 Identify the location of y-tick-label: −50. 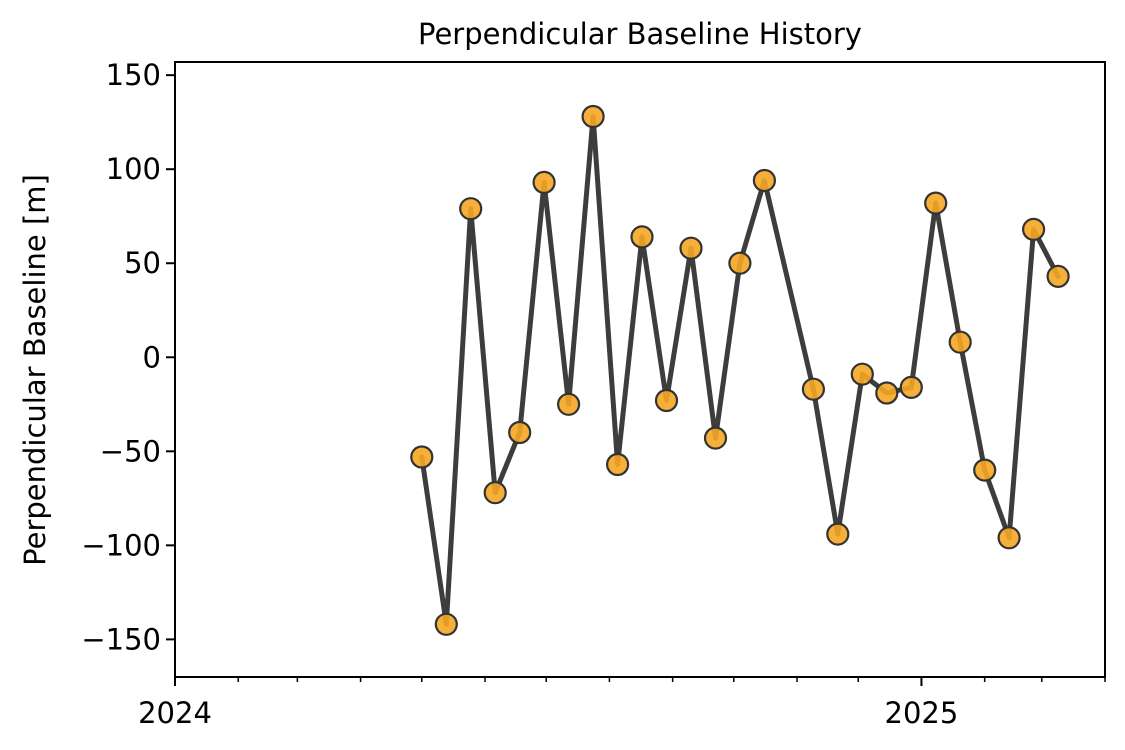
(130, 451).